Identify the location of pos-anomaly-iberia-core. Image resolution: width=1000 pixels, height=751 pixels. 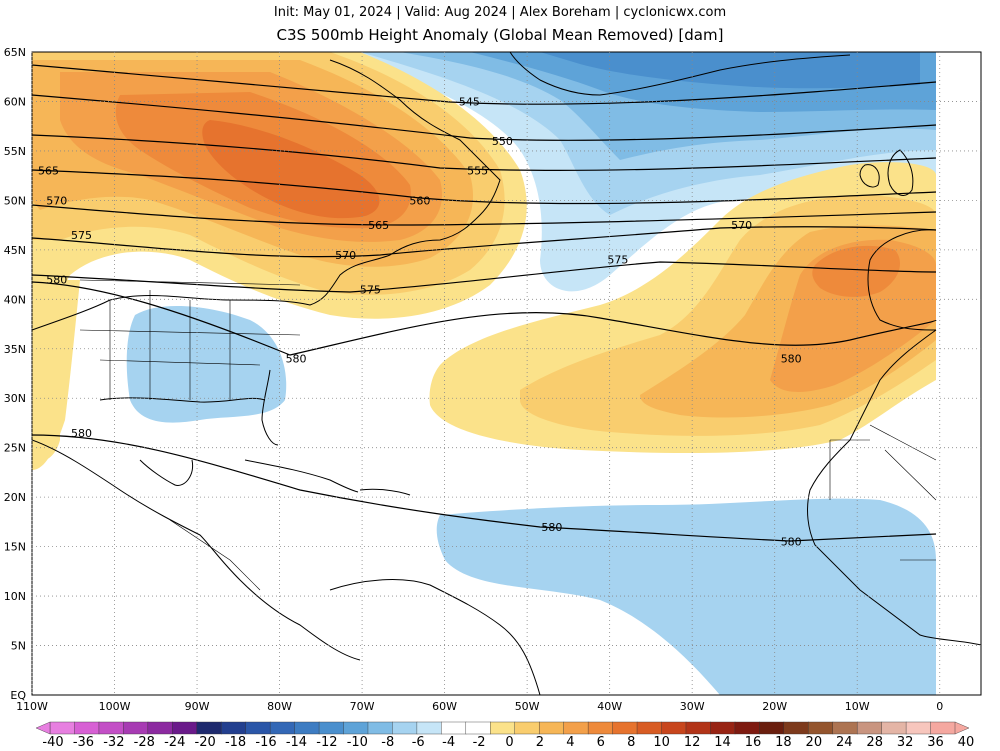
(856, 271).